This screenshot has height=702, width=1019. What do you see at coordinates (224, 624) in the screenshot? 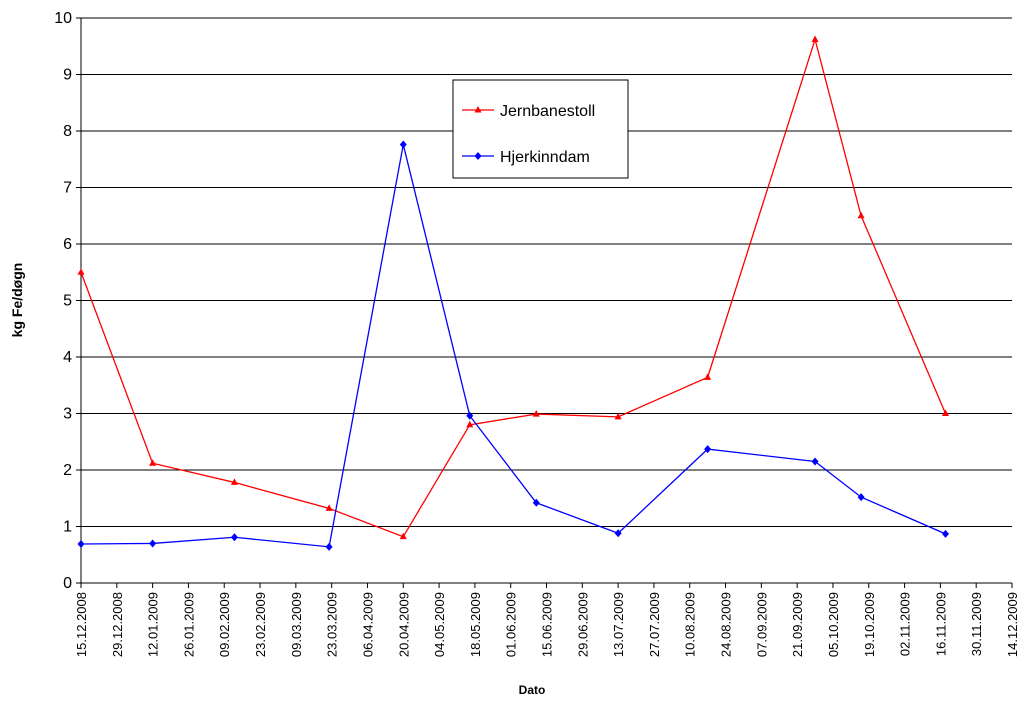
I see `x-tick-label: 09.02.2009` at bounding box center [224, 624].